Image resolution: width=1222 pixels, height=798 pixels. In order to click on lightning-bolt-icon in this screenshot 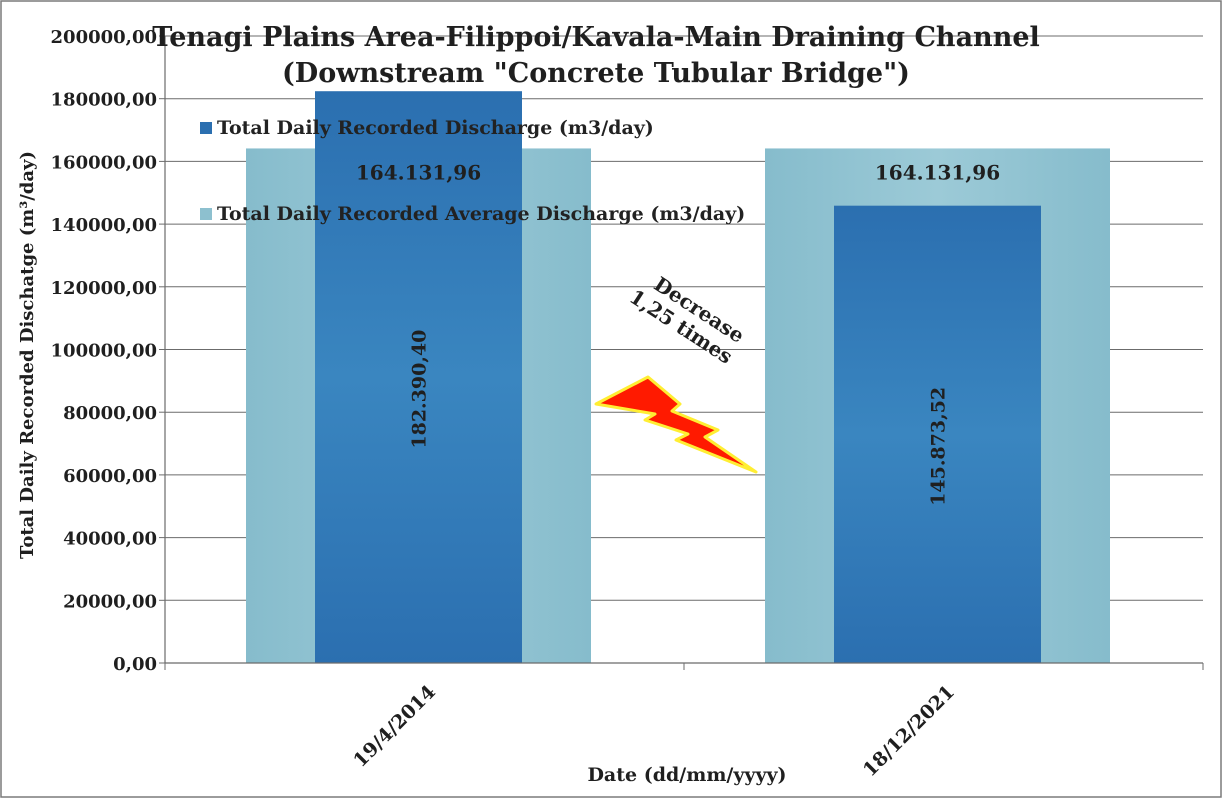, I will do `click(676, 424)`.